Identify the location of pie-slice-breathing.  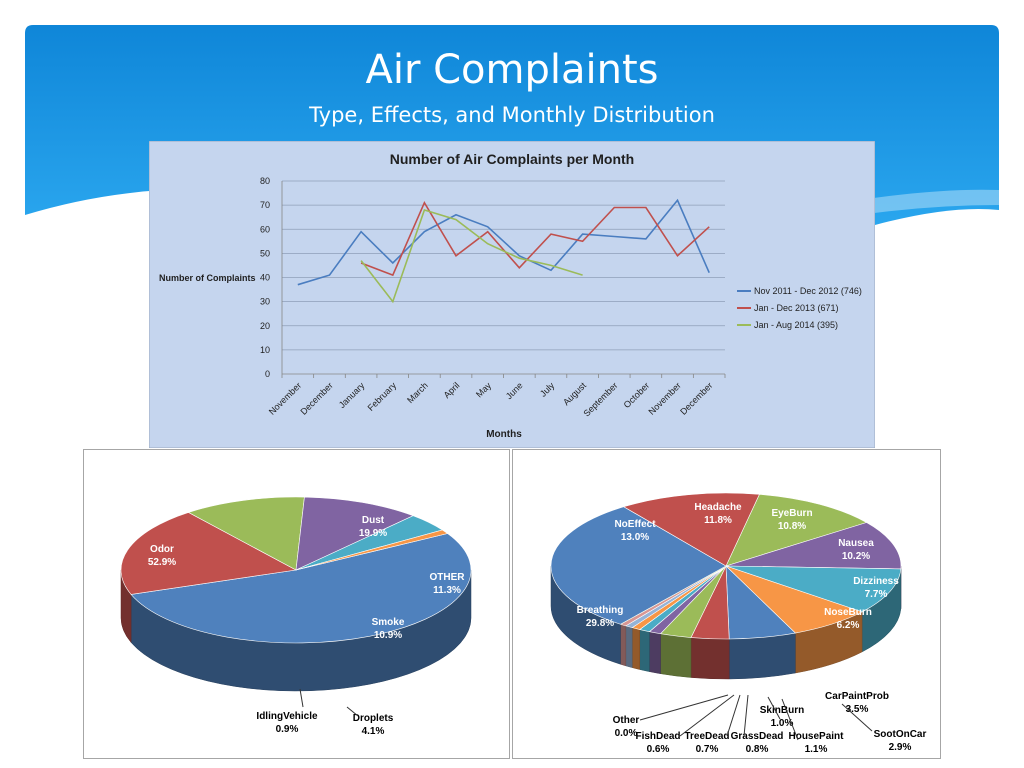
(638, 565).